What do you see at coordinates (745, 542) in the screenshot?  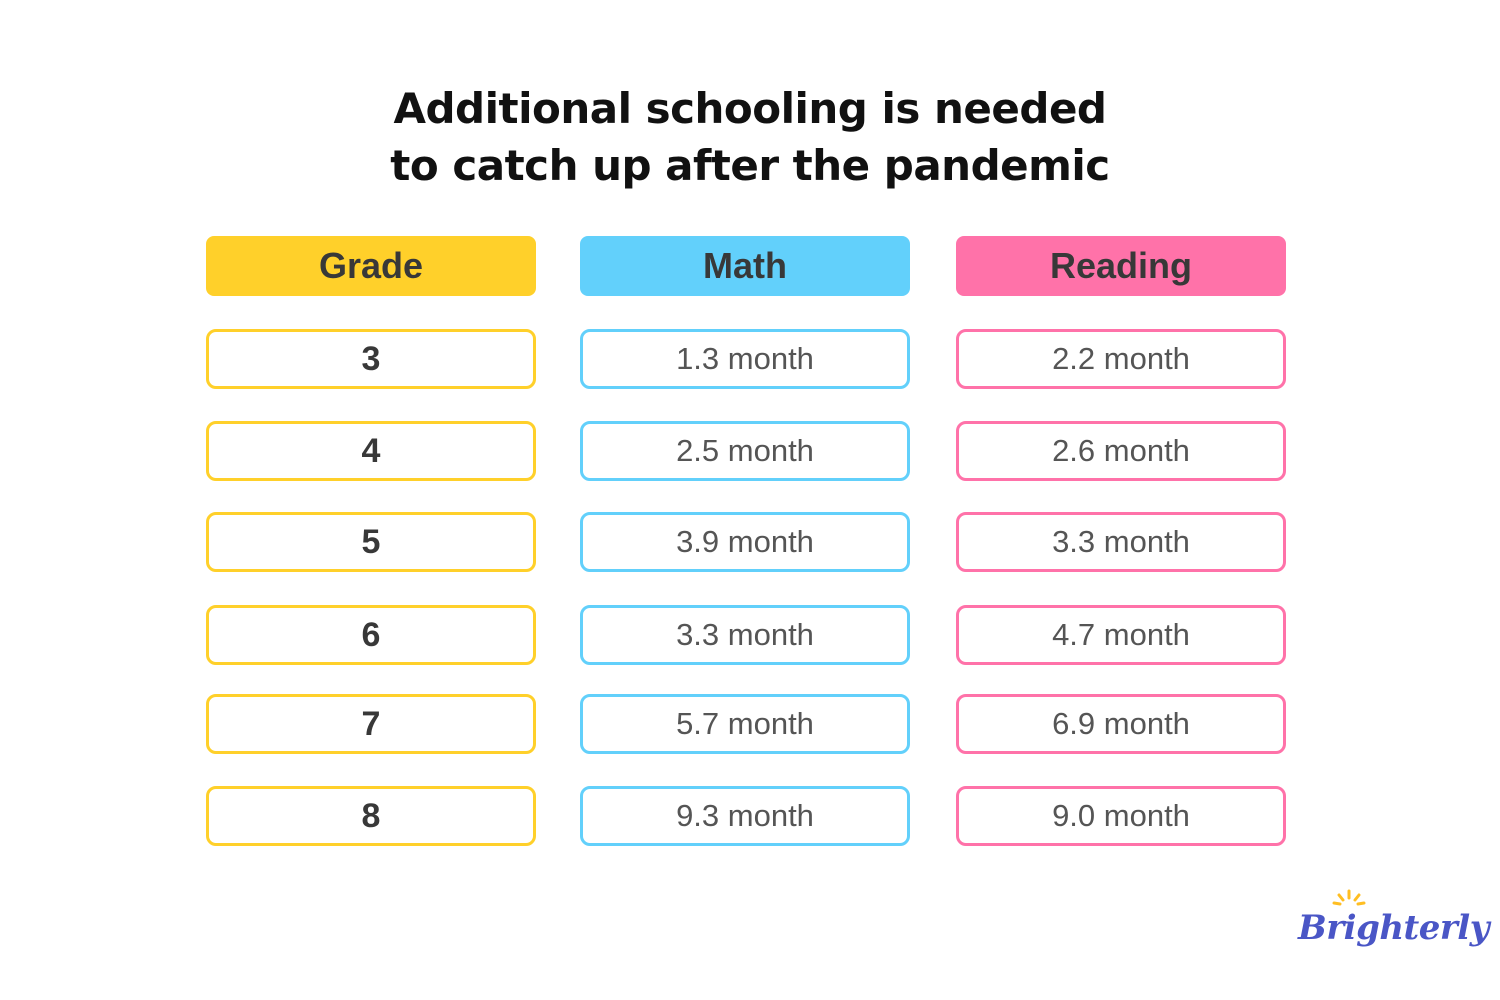 I see `table-cell-math: 3.9 month` at bounding box center [745, 542].